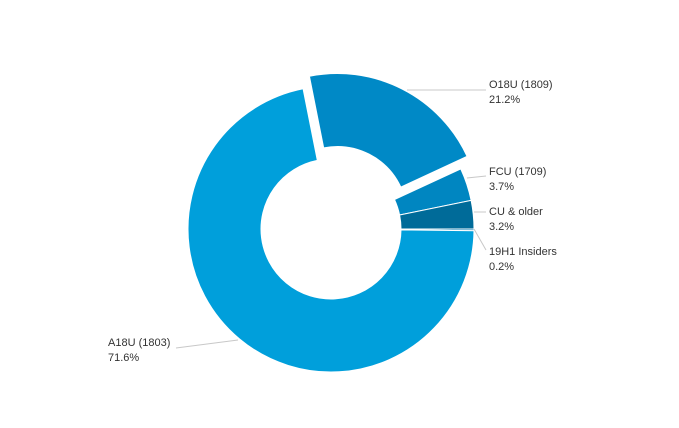  What do you see at coordinates (517, 172) in the screenshot?
I see `slice-label-fcu-1709-: FCU (1709)` at bounding box center [517, 172].